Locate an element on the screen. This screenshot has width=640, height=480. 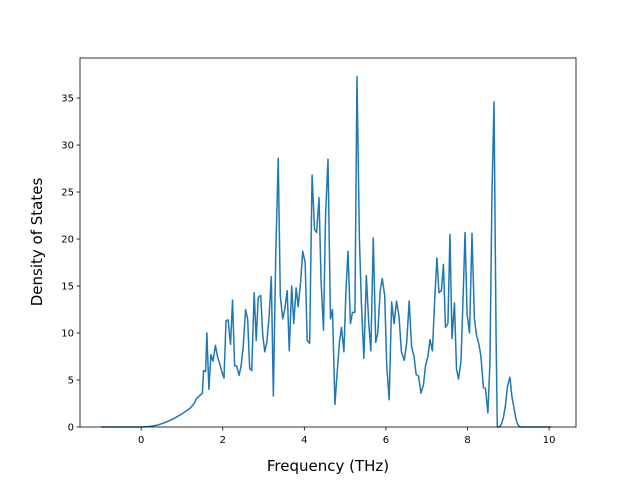
x-tick-label: 6 is located at coordinates (386, 440).